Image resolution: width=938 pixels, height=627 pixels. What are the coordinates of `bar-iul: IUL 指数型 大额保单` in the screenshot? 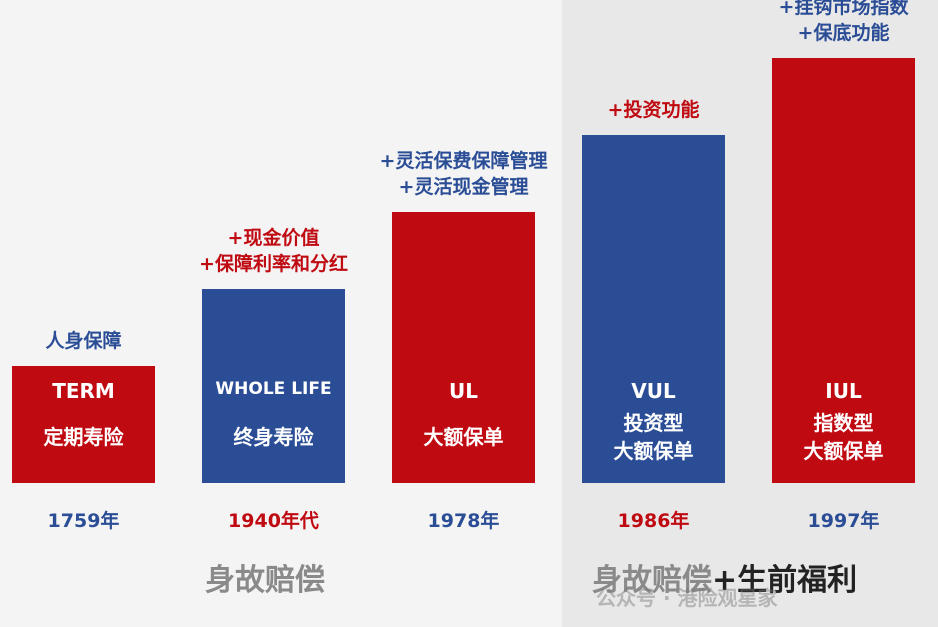 It's located at (843, 270).